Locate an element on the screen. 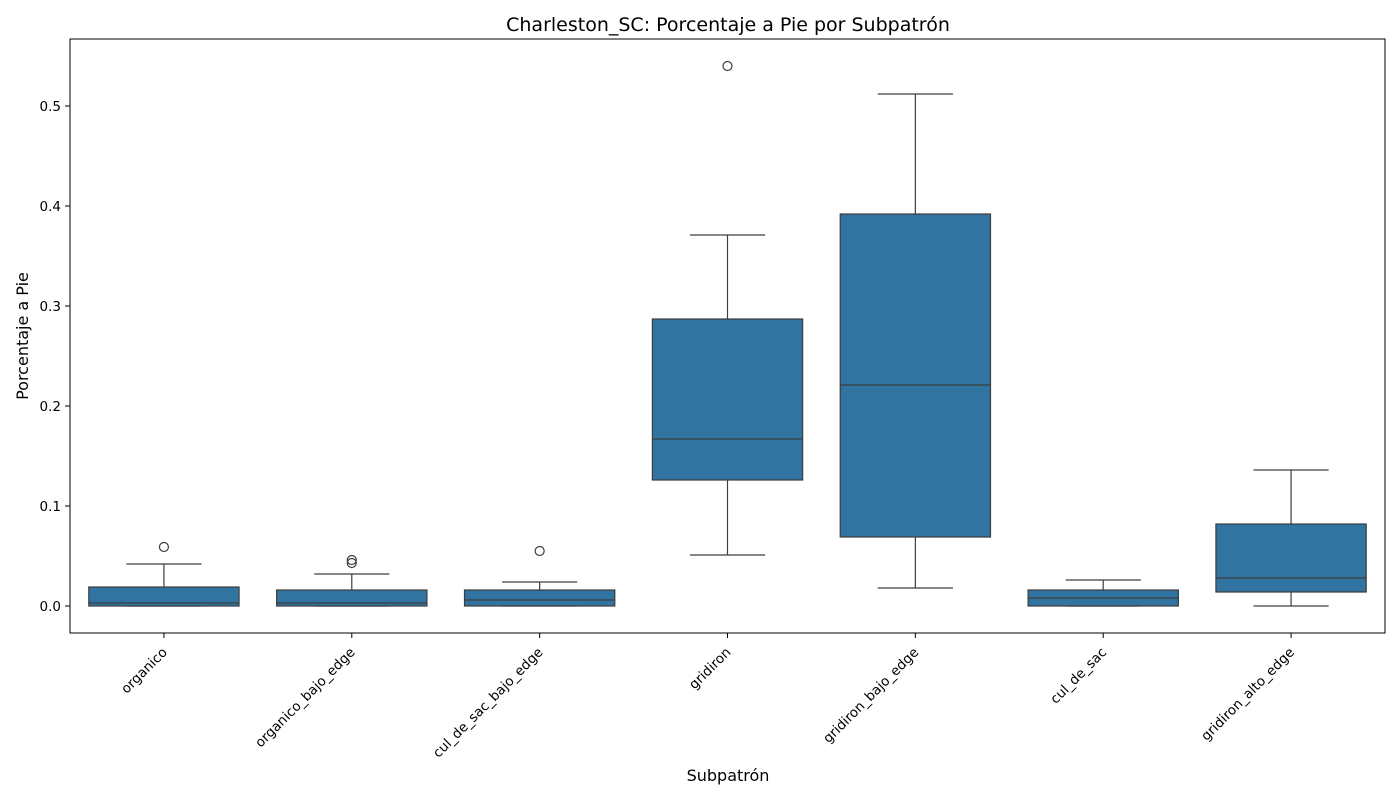 The height and width of the screenshot is (800, 1400). y-tick-label: 0.5 is located at coordinates (50, 107).